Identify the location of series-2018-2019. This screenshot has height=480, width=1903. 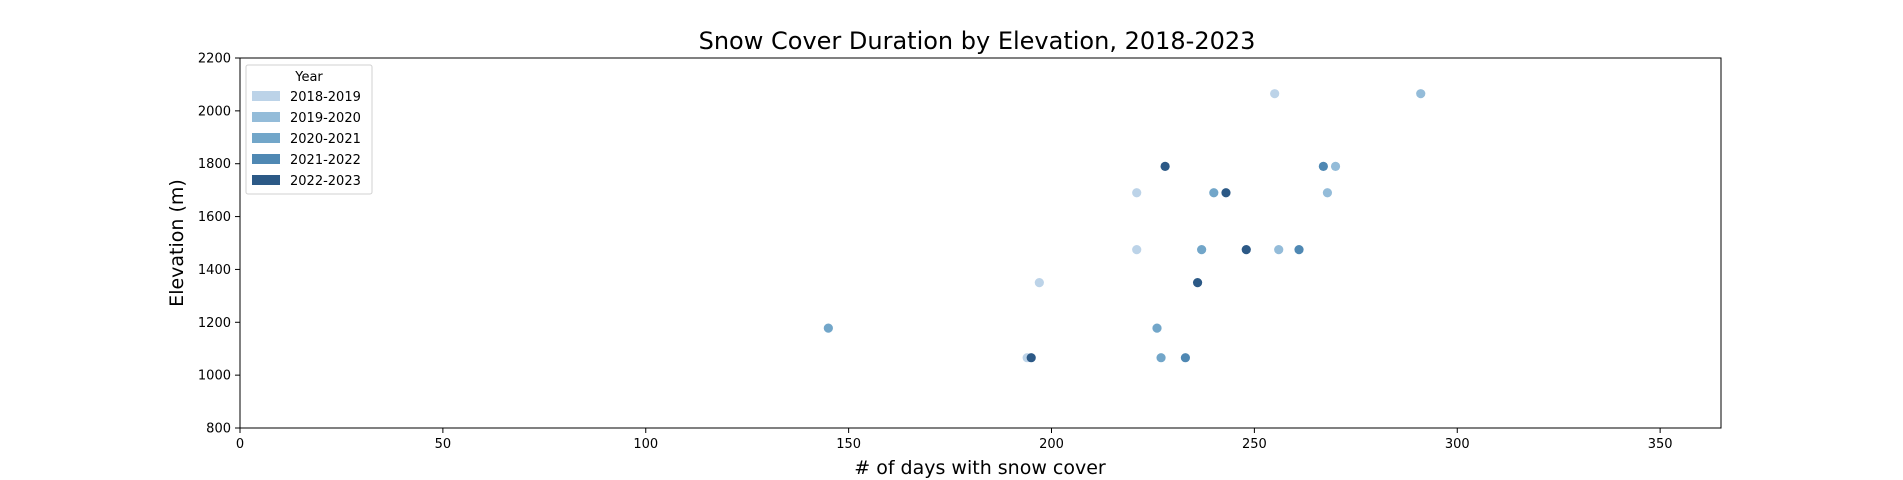
(1151, 226).